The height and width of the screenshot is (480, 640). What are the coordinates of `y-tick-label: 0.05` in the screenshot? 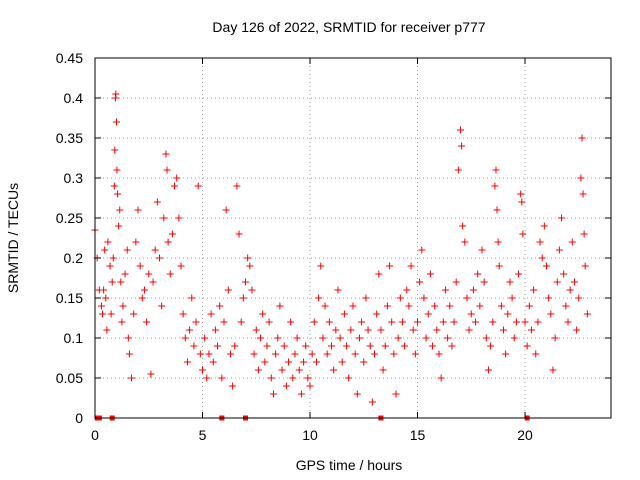 It's located at (69, 378).